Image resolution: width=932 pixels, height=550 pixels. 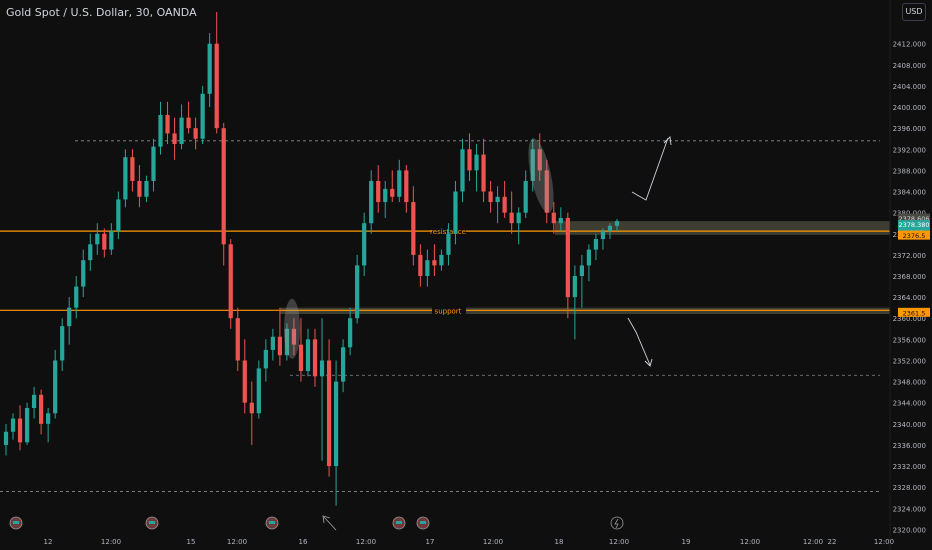 I want to click on x-tick-label: 12:00, so click(x=884, y=542).